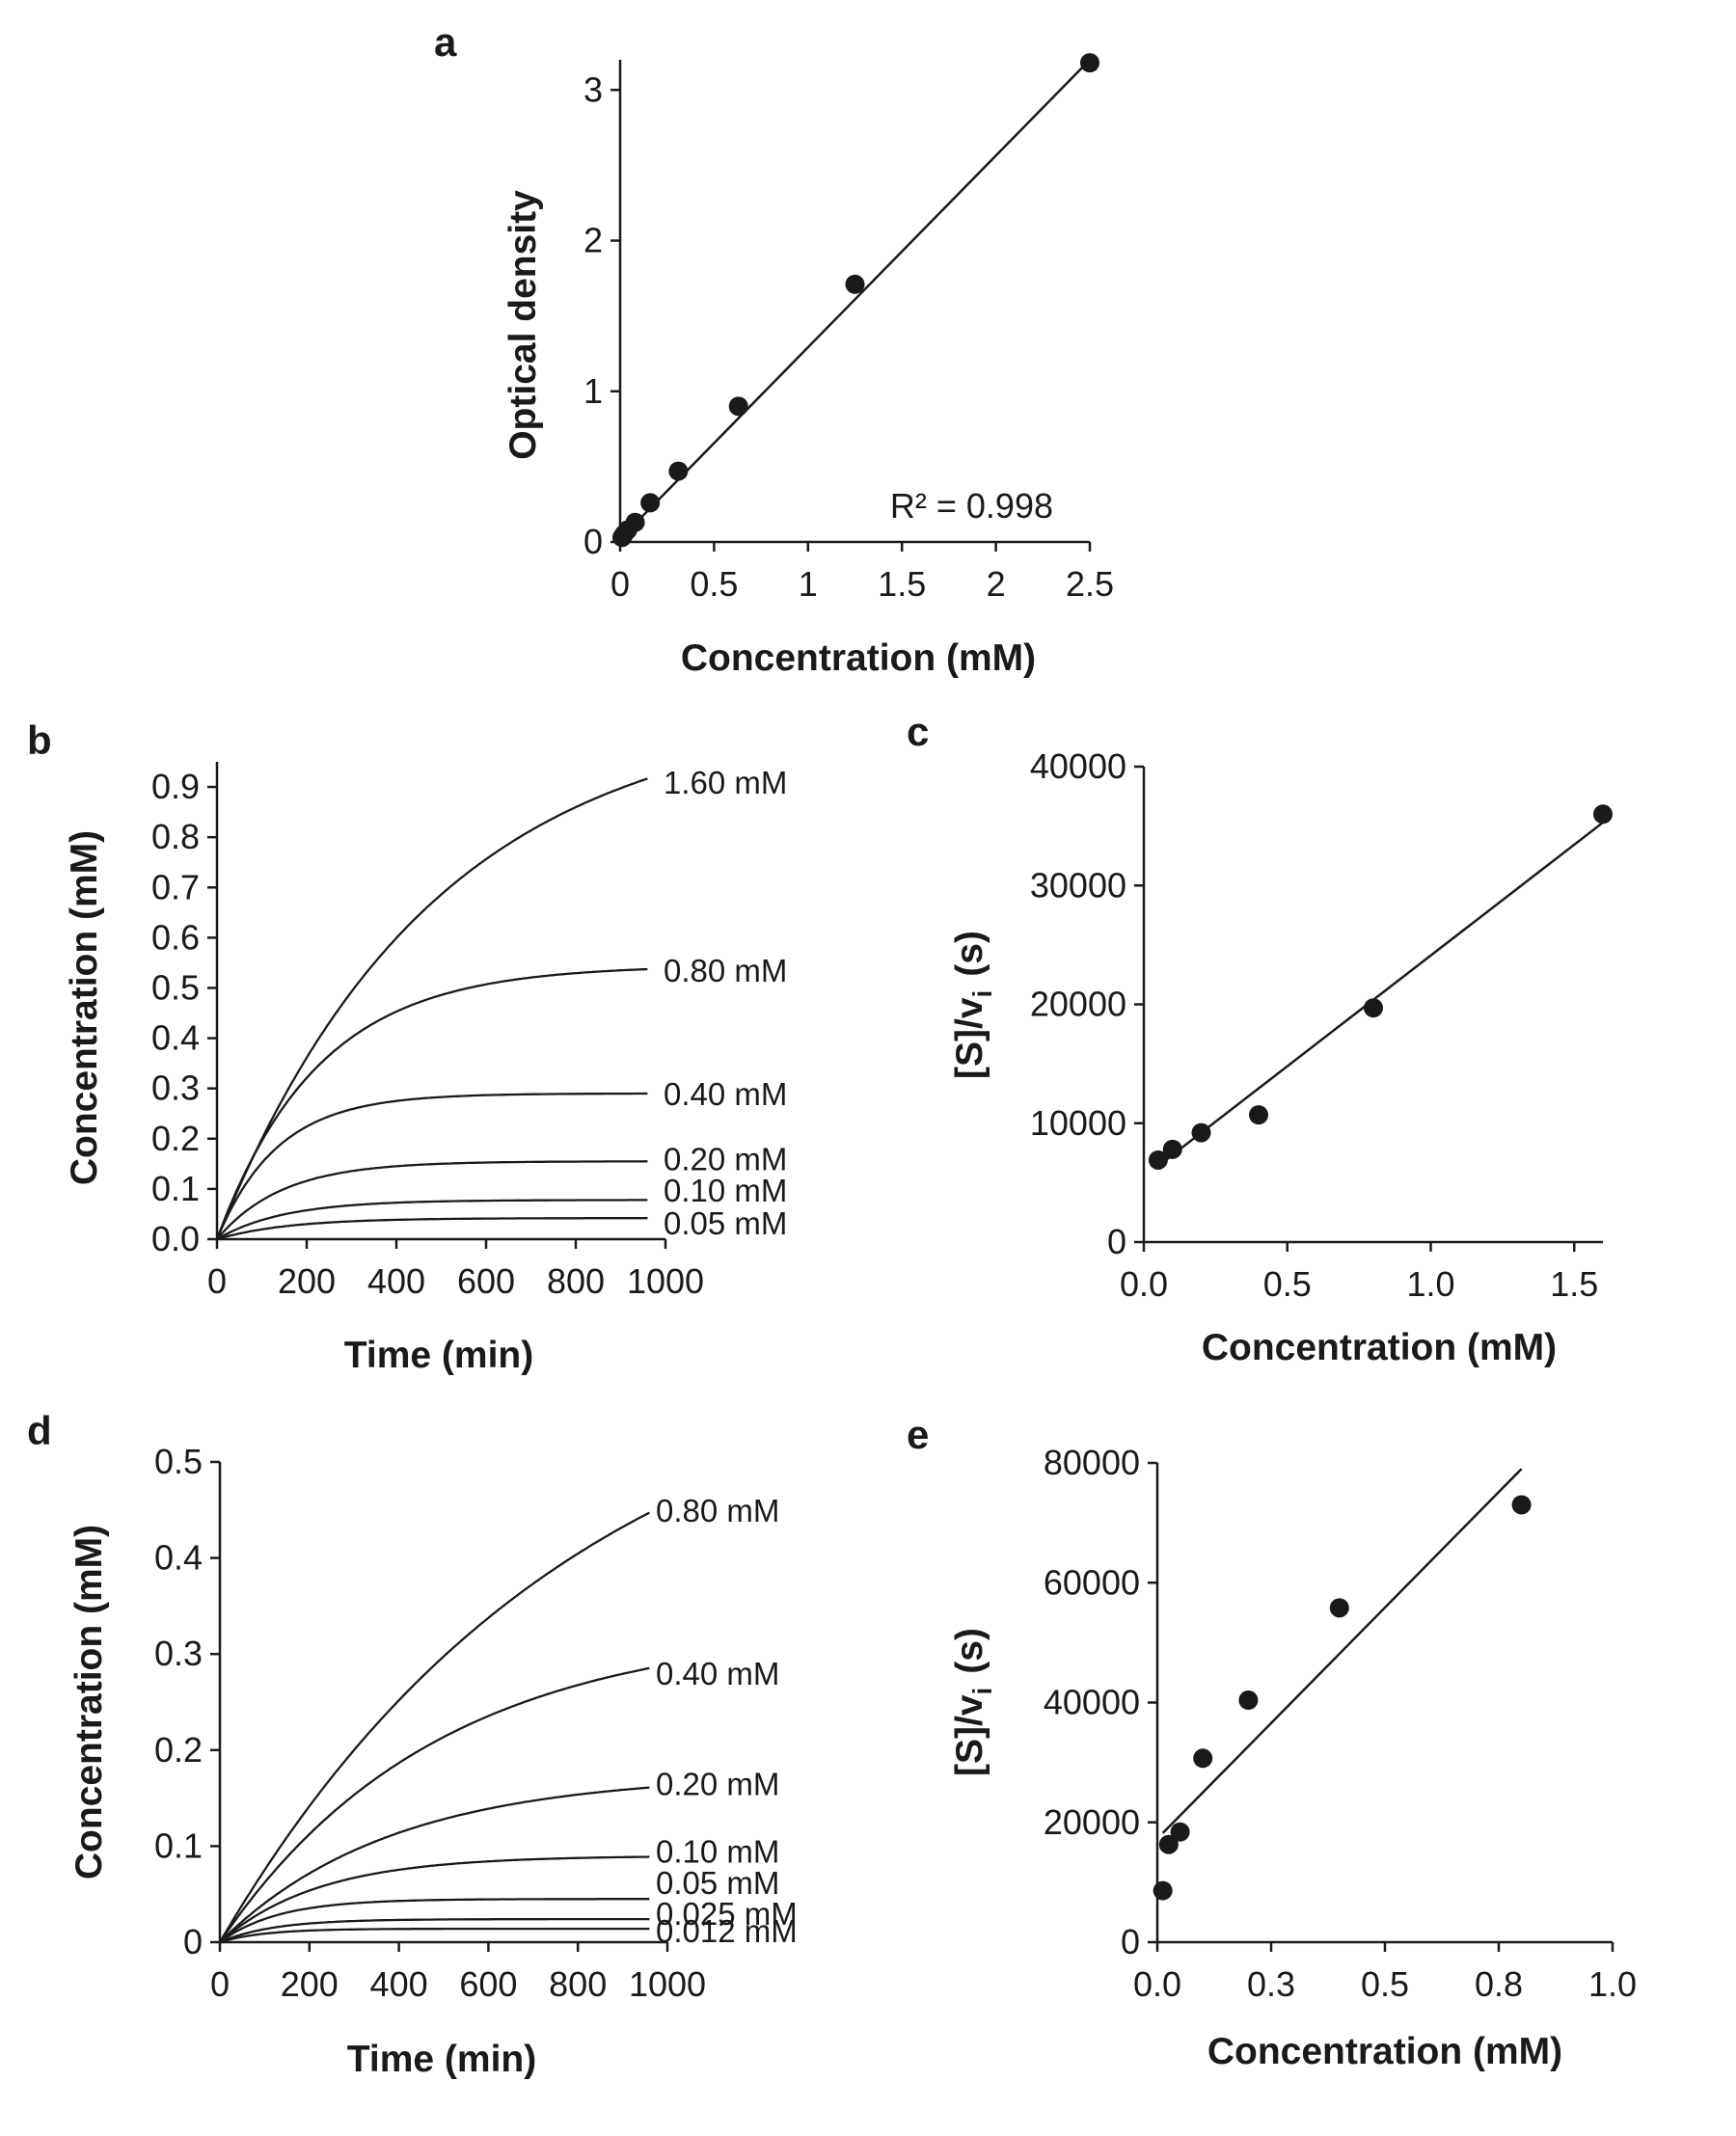 The image size is (1736, 2136). I want to click on y-axis-label-subscript: i, so click(982, 1691).